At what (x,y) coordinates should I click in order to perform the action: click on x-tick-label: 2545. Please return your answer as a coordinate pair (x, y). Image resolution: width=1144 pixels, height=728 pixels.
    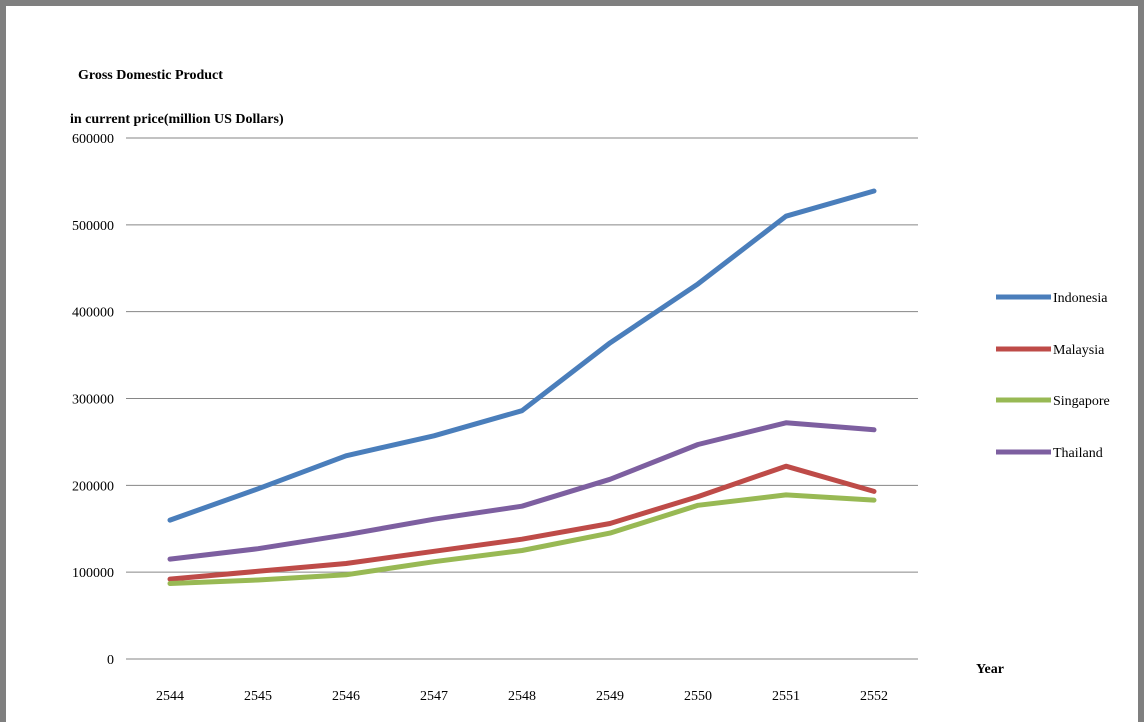
    Looking at the image, I should click on (258, 696).